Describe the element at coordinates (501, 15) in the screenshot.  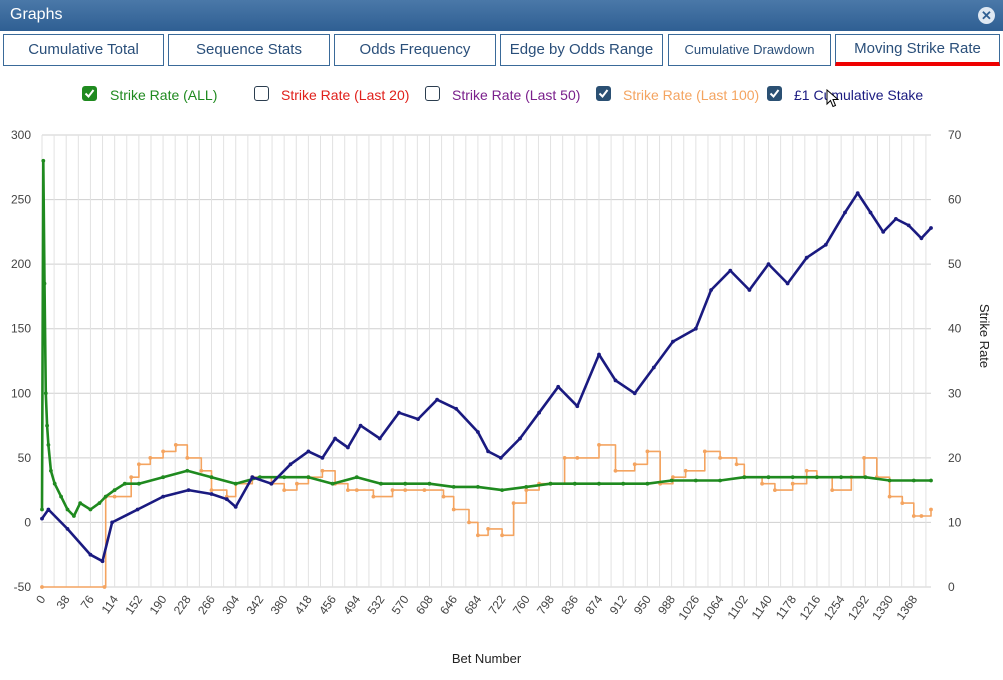
I see `window-titlebar: Graphs ✕` at that location.